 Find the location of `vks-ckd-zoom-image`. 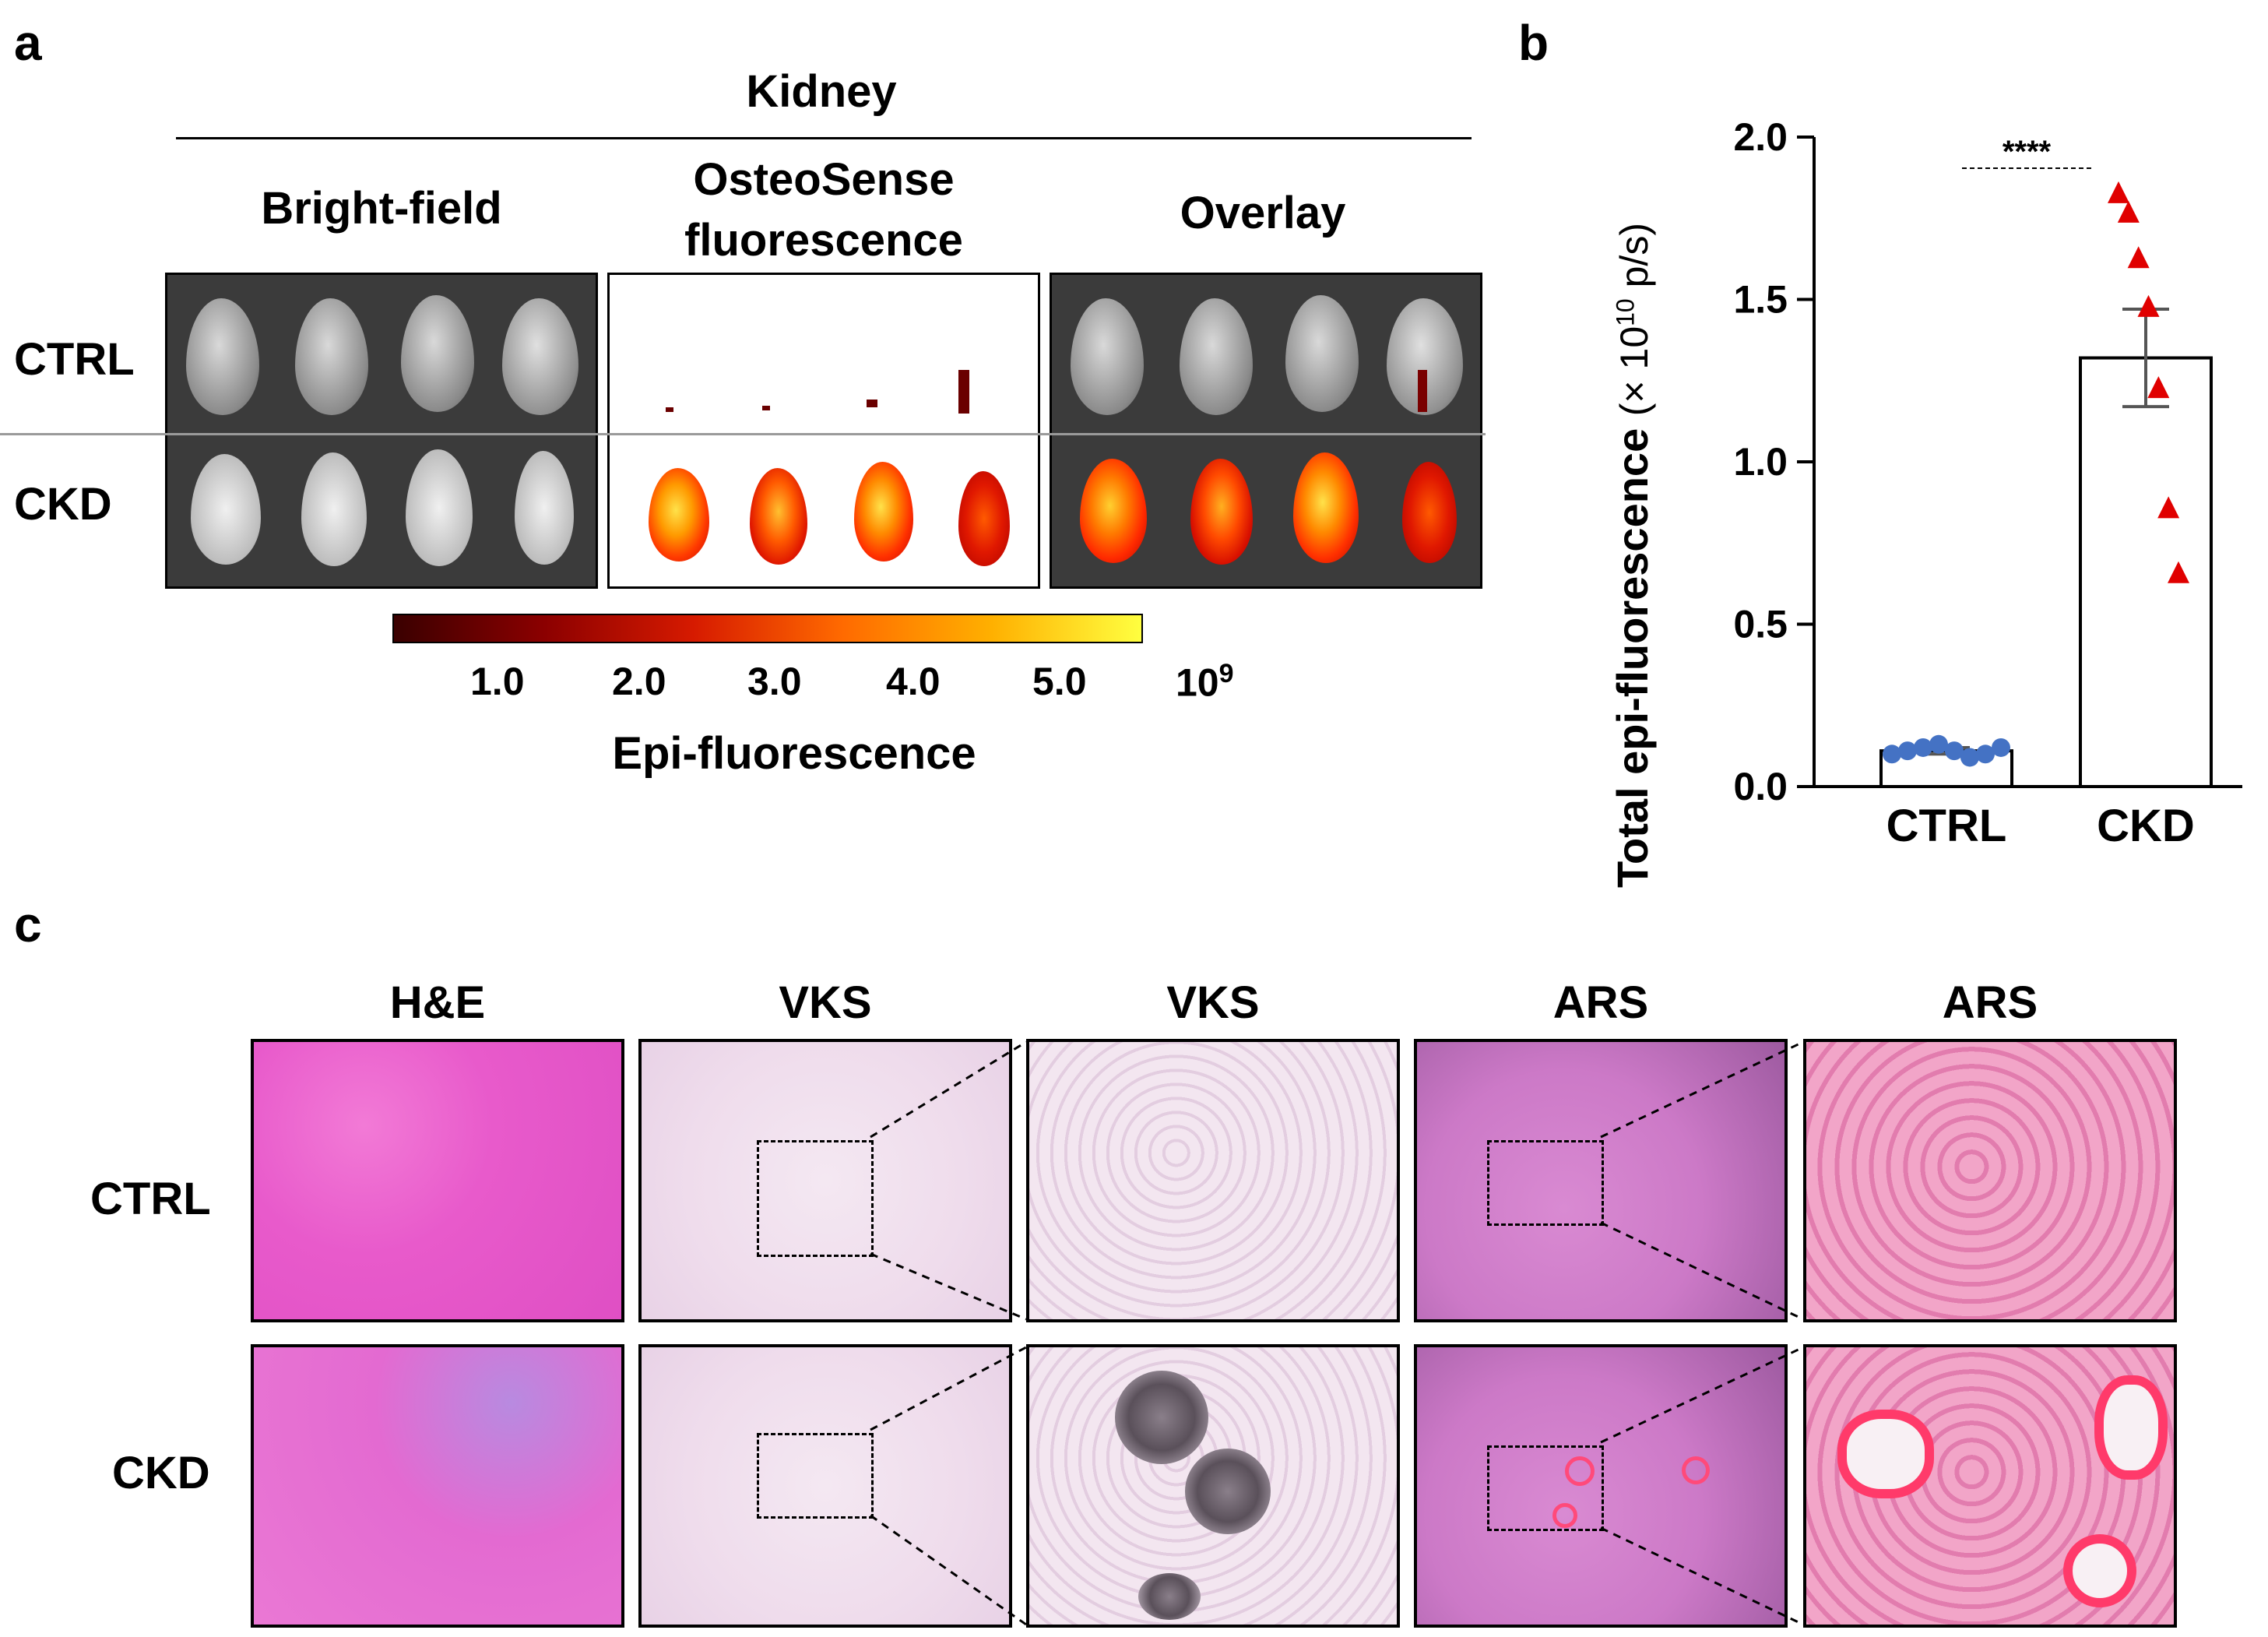

vks-ckd-zoom-image is located at coordinates (1213, 1486).